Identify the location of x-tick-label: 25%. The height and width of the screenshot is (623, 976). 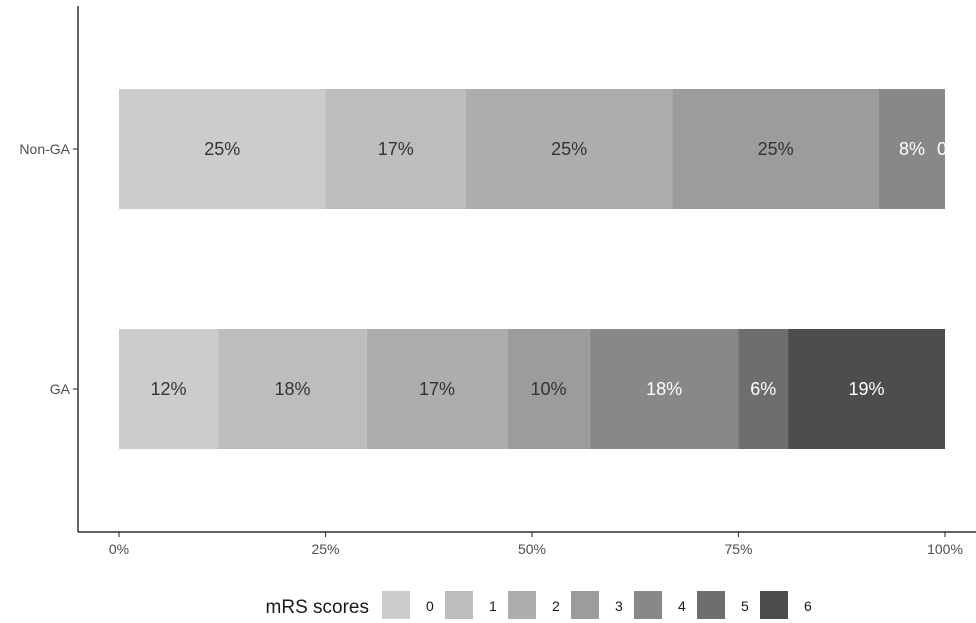
(325, 549).